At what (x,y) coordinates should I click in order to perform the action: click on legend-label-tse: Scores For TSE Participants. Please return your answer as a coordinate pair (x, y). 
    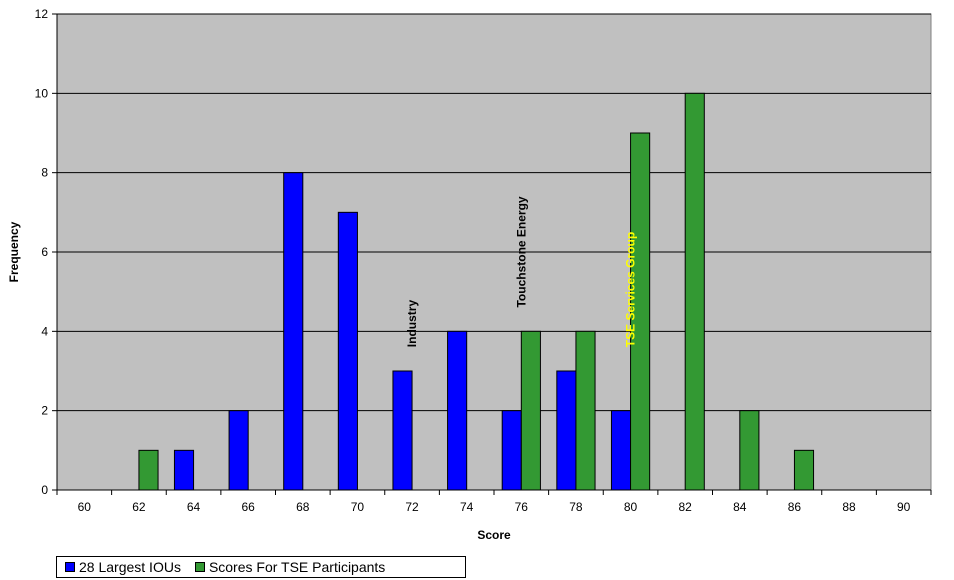
    Looking at the image, I should click on (297, 567).